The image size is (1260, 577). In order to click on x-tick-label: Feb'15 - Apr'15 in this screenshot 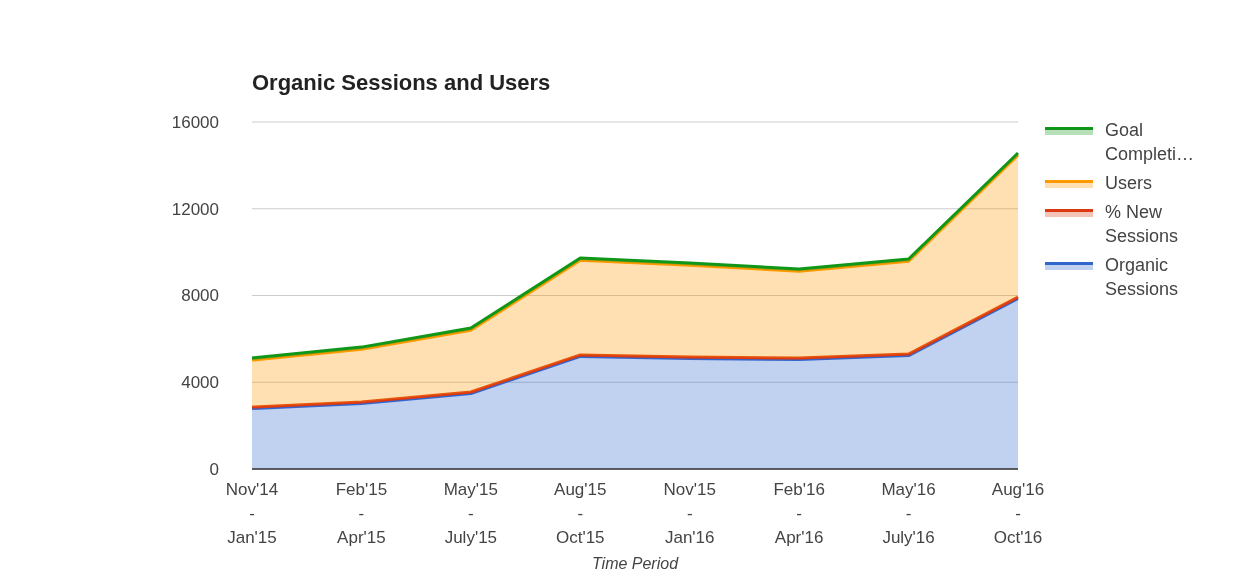, I will do `click(361, 513)`.